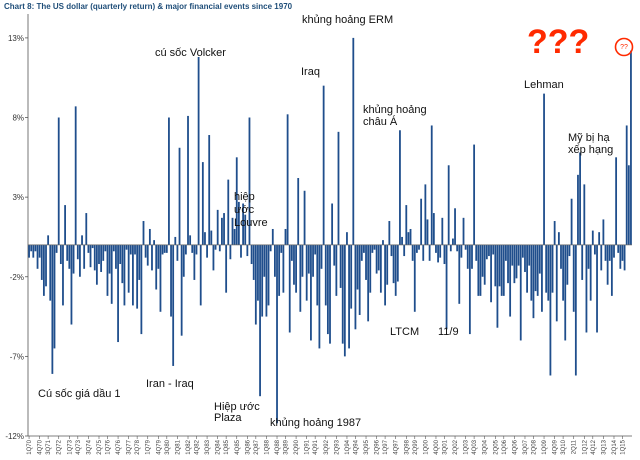 The width and height of the screenshot is (640, 460). What do you see at coordinates (14, 436) in the screenshot?
I see `y-tick-label: -12%` at bounding box center [14, 436].